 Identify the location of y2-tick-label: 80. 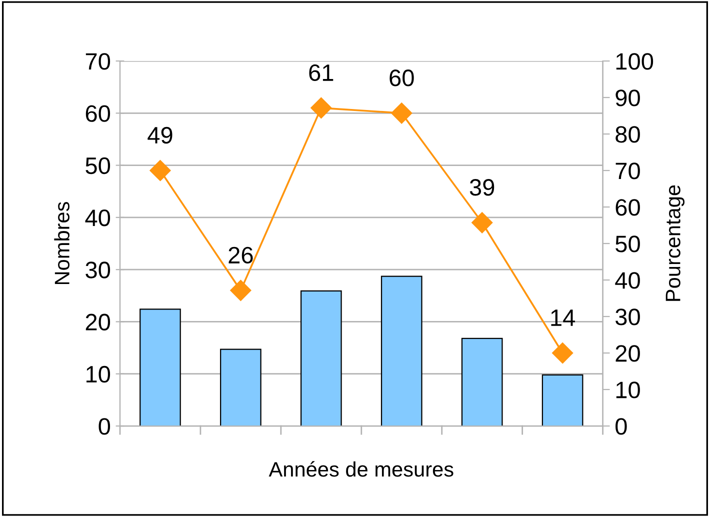
(628, 134).